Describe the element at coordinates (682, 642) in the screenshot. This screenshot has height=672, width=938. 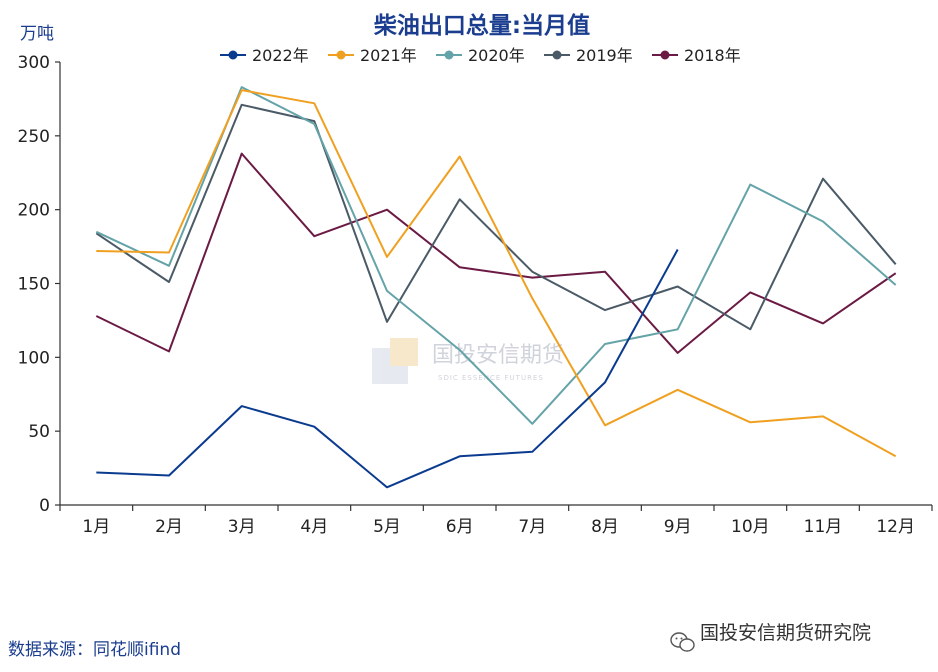
I see `wechat-icon` at that location.